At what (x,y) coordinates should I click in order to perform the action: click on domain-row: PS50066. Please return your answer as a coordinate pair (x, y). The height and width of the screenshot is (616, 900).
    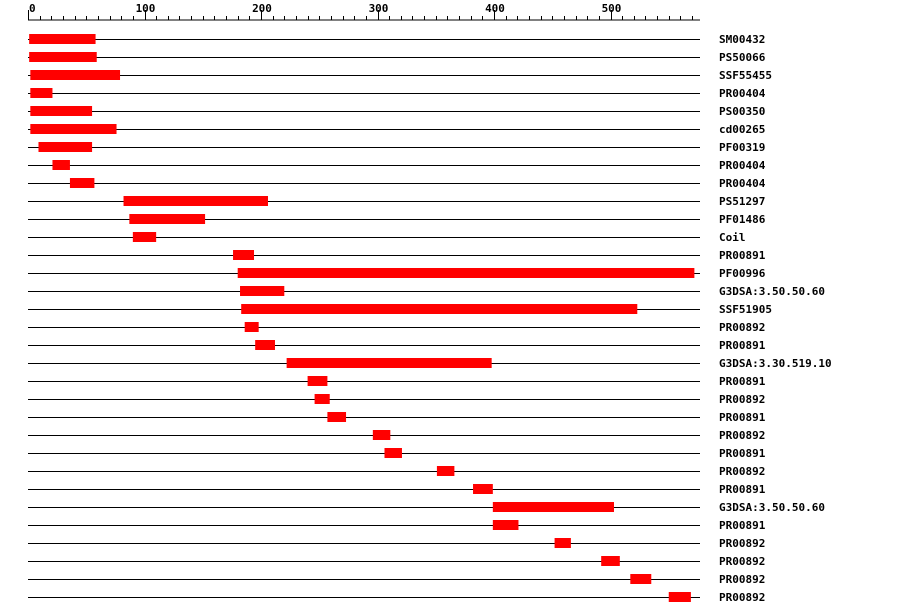
    Looking at the image, I should click on (397, 57).